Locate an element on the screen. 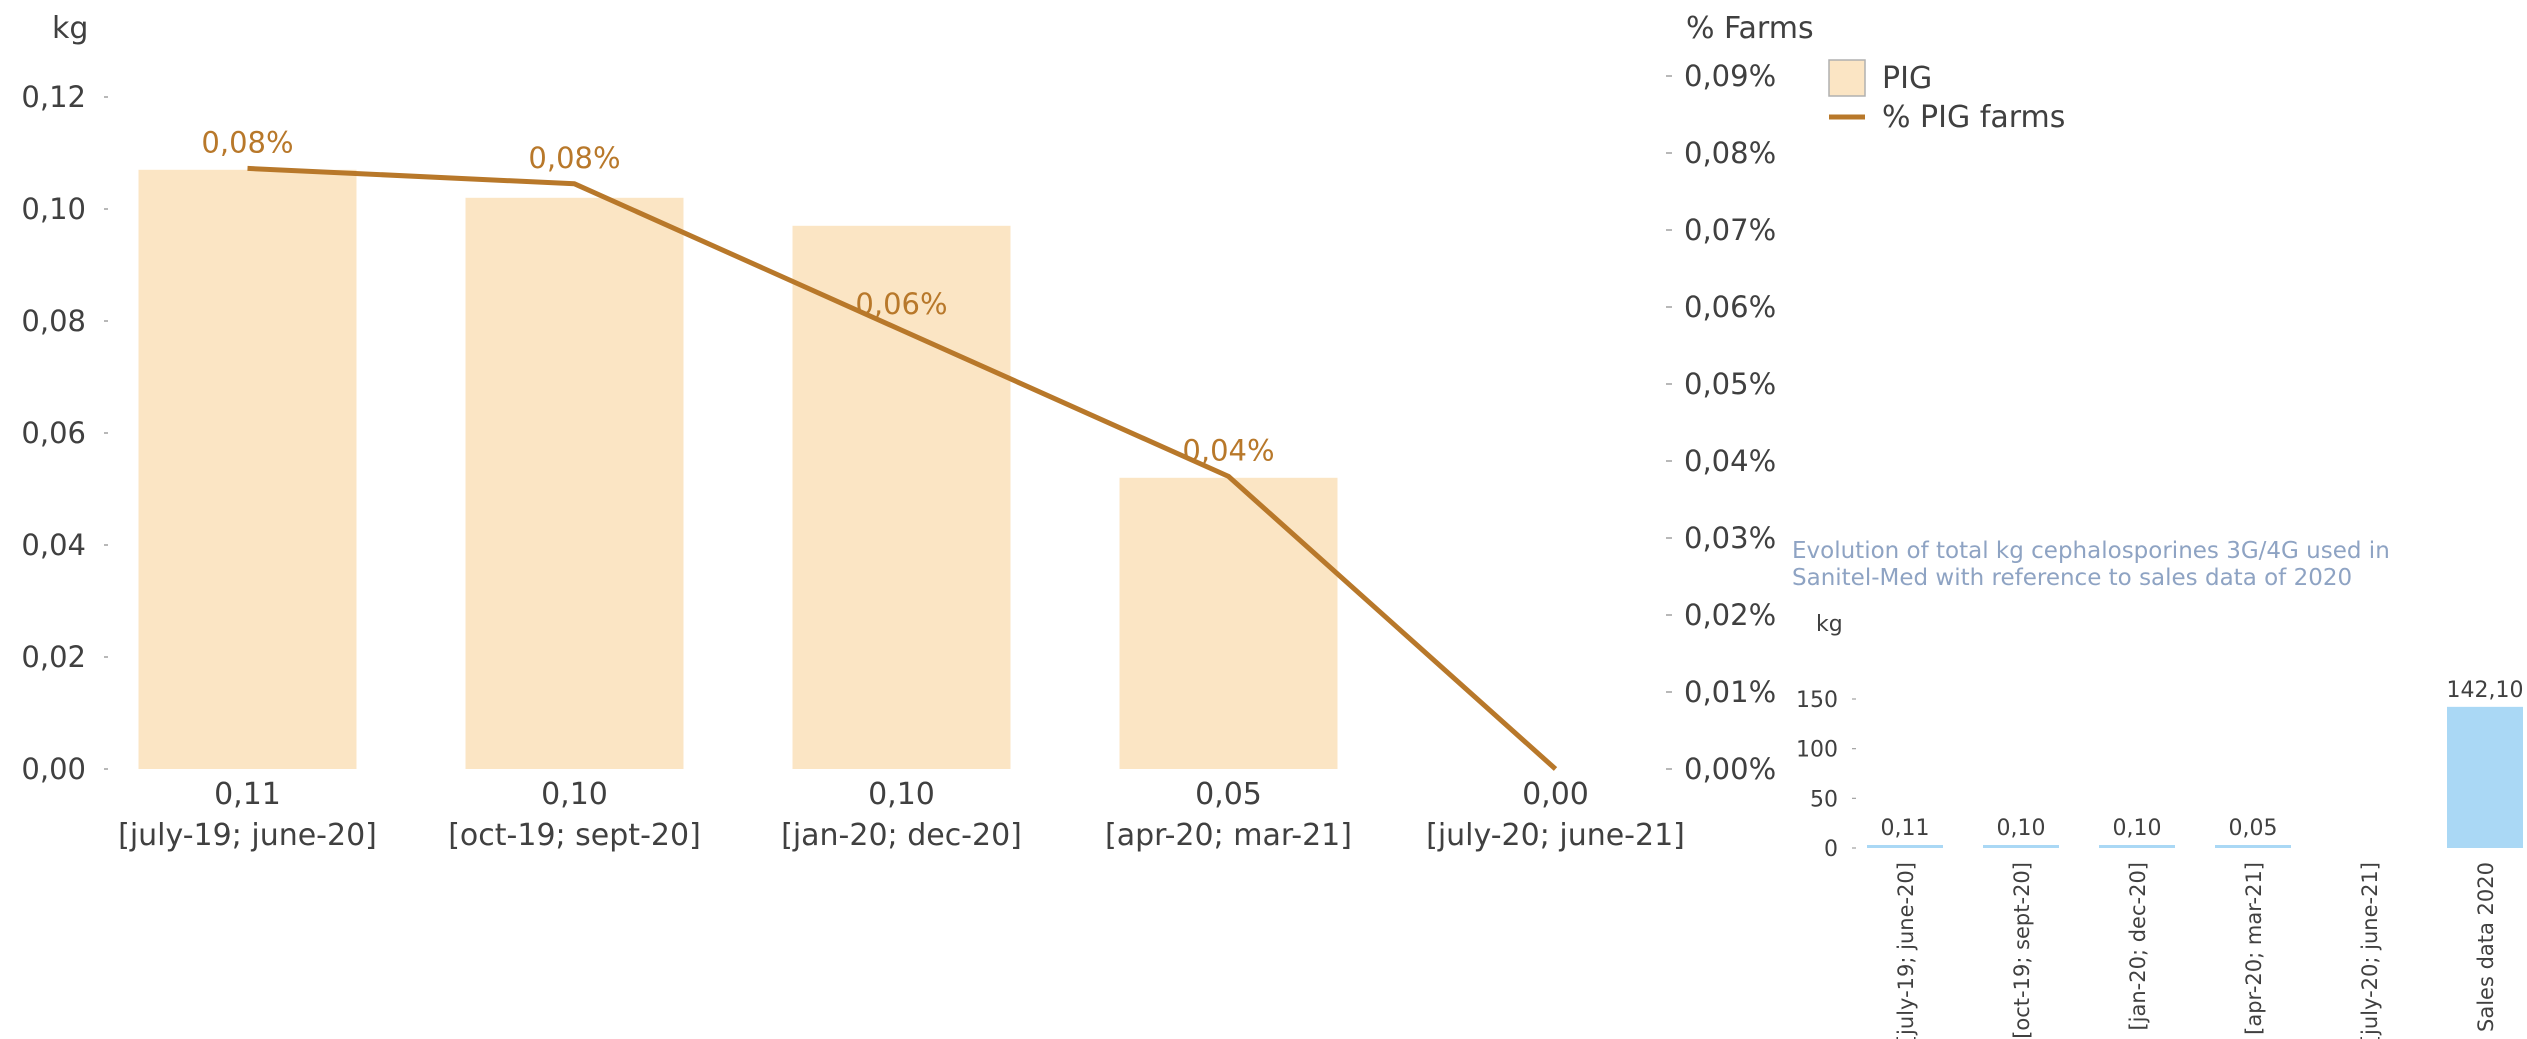  small-y-tick-label: 0 is located at coordinates (1831, 849).